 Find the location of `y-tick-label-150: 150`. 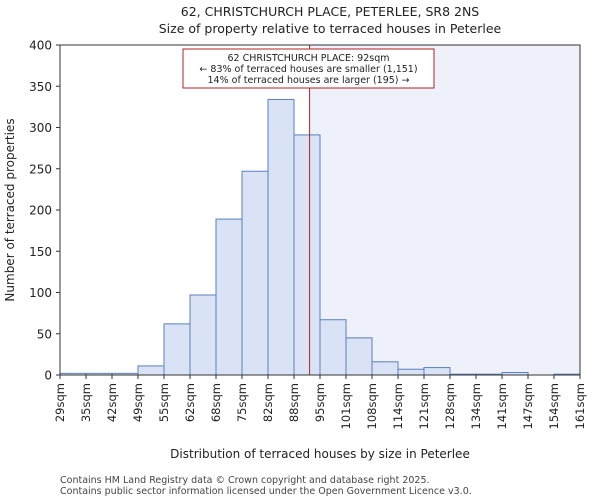

y-tick-label-150: 150 is located at coordinates (40, 252).